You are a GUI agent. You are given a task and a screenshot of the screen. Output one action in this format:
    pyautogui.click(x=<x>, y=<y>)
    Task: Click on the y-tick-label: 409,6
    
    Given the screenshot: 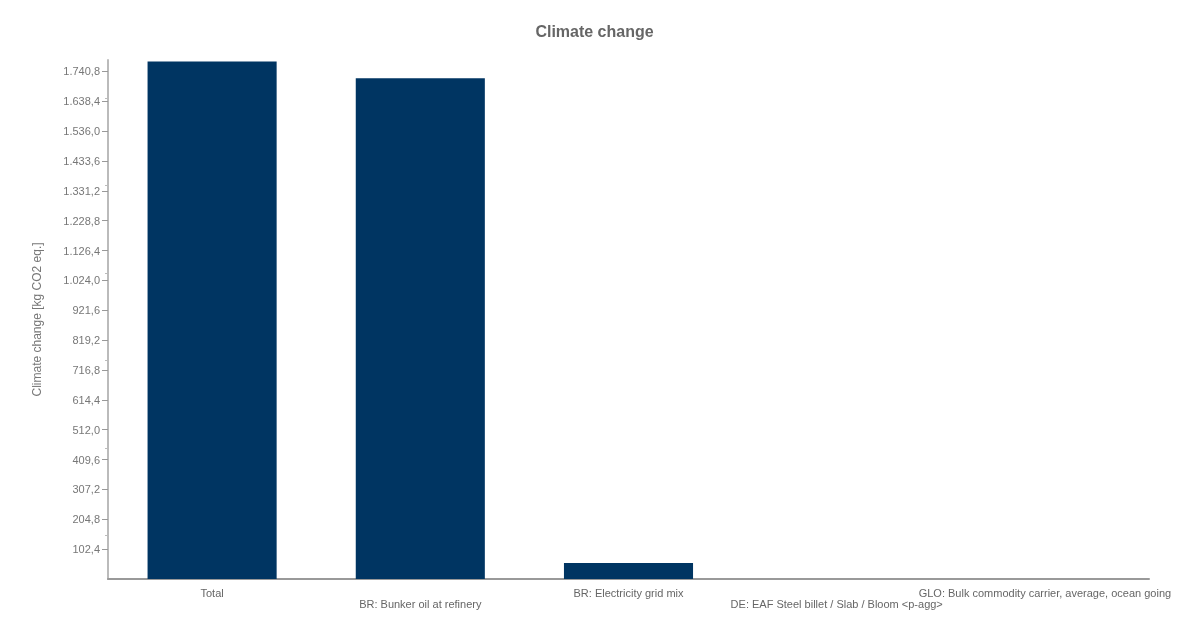 What is the action you would take?
    pyautogui.click(x=86, y=459)
    